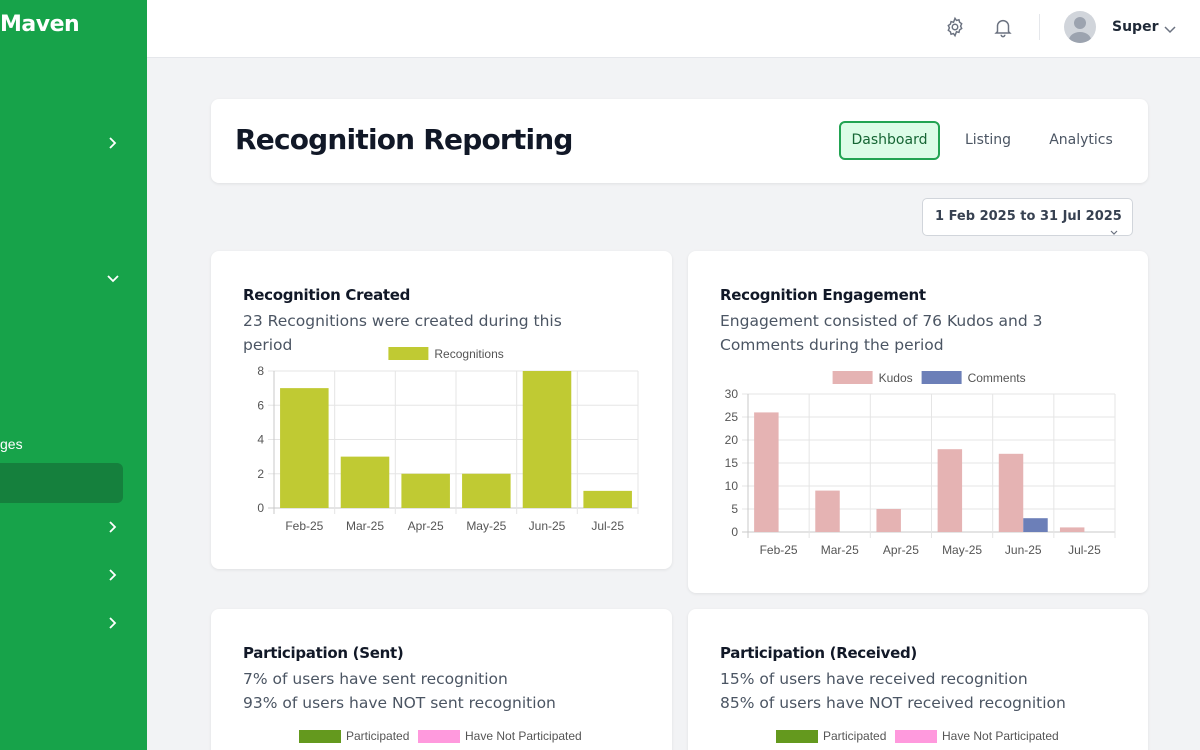 The width and height of the screenshot is (1200, 750). I want to click on gear-icon, so click(955, 27).